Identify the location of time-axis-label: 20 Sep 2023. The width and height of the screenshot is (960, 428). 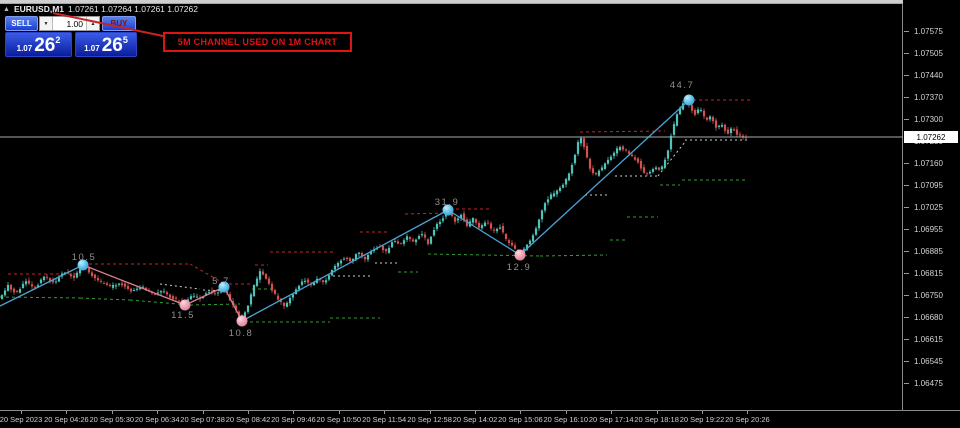
(21, 419).